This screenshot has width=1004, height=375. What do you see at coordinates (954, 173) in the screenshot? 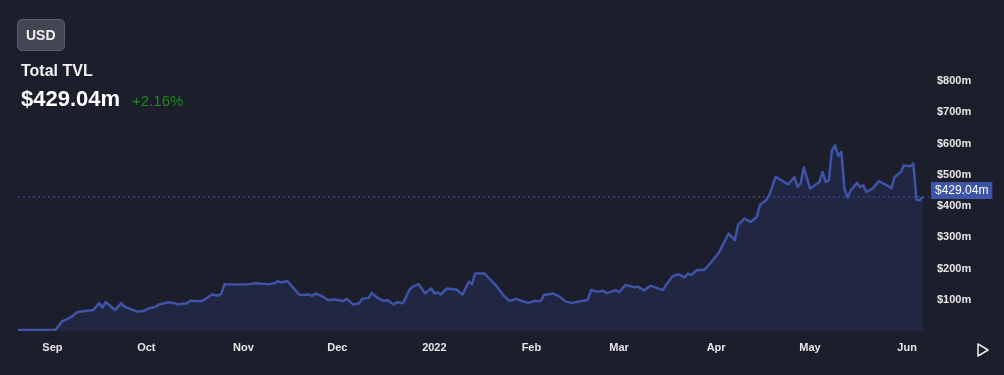
I see `y-tick-label: $500m` at bounding box center [954, 173].